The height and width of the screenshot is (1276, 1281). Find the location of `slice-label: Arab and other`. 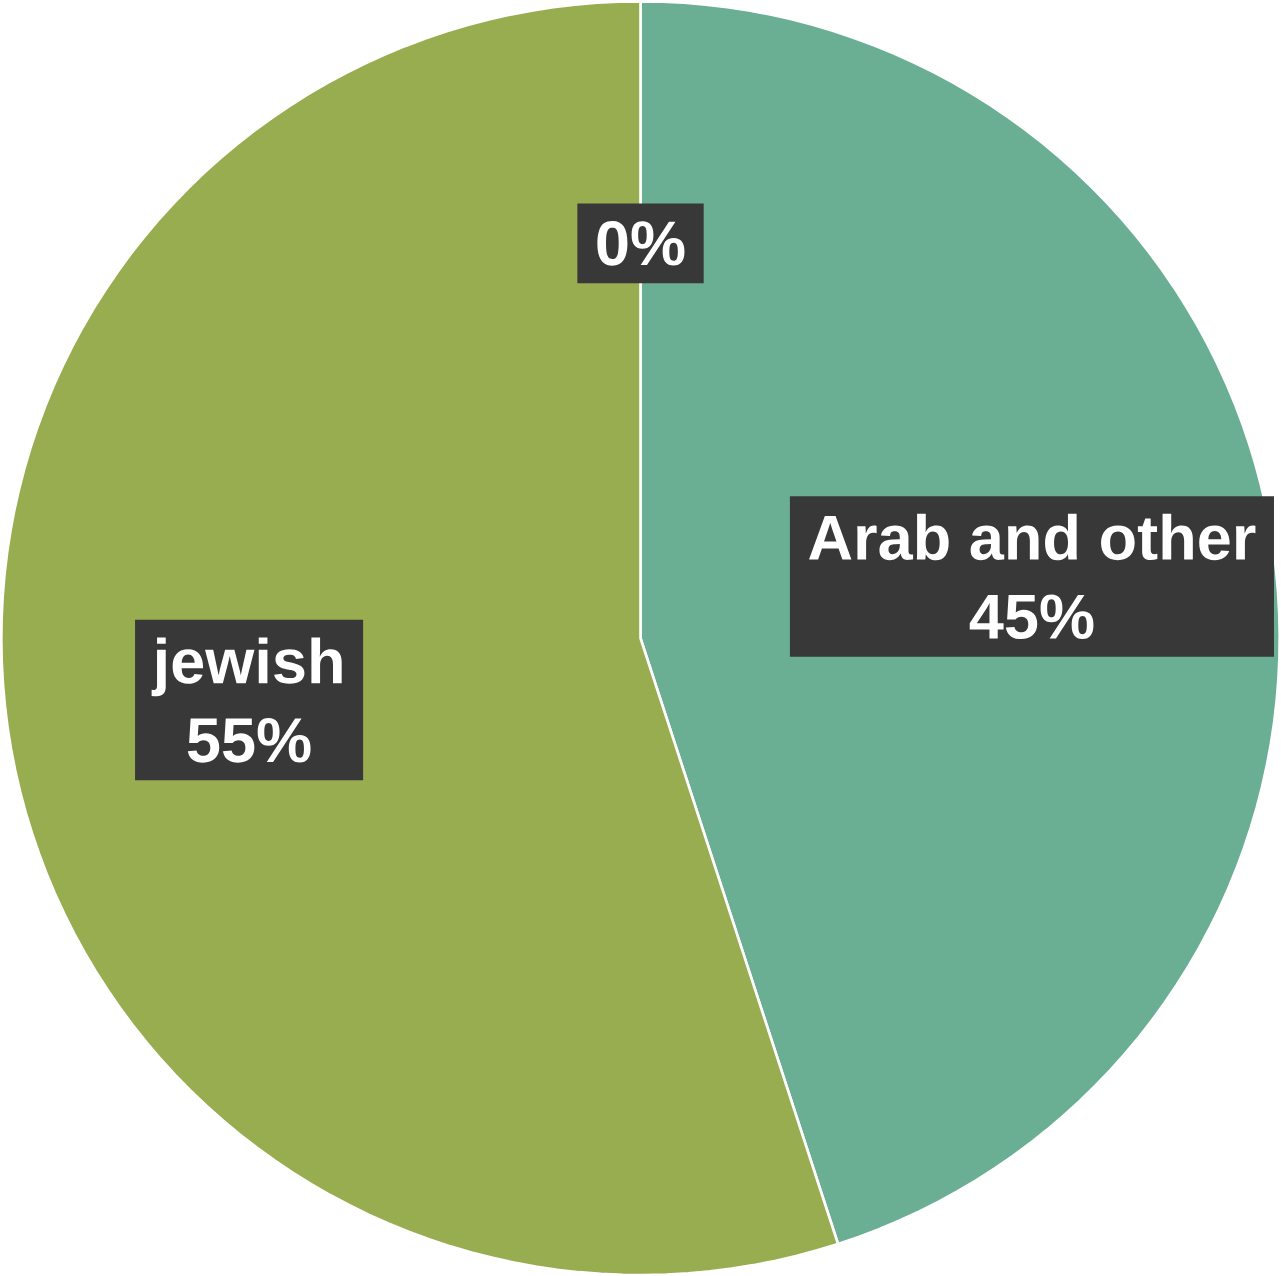

slice-label: Arab and other is located at coordinates (1032, 536).